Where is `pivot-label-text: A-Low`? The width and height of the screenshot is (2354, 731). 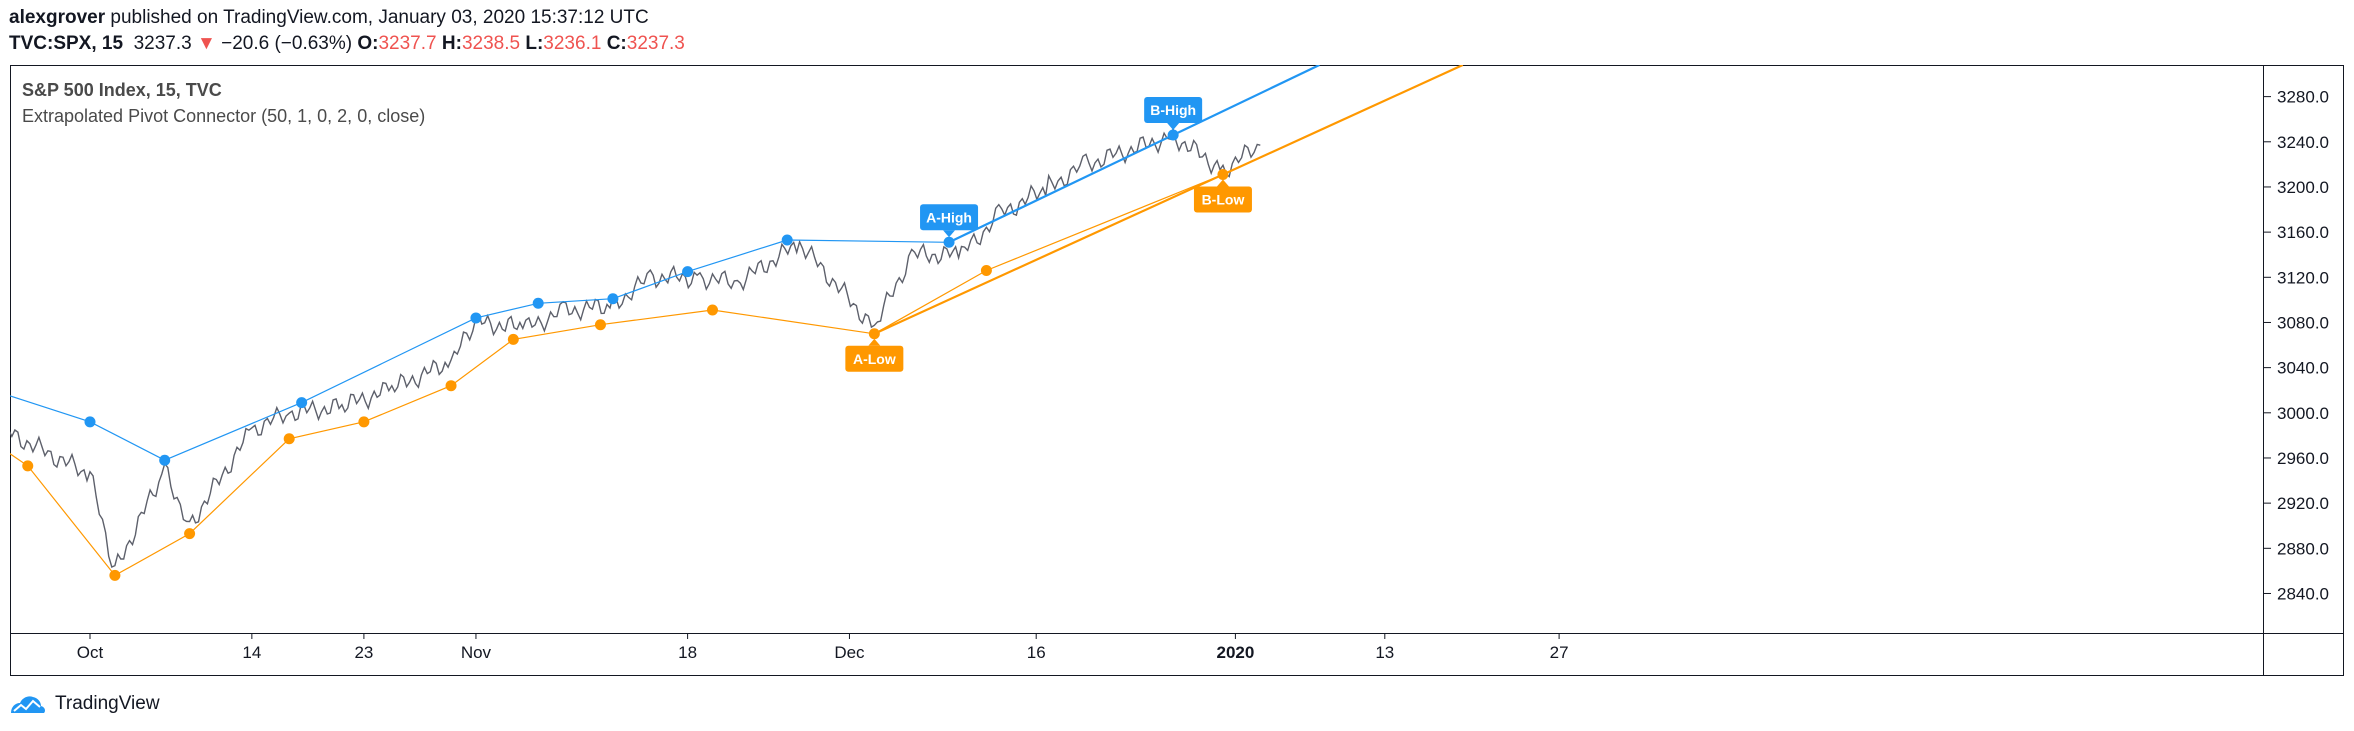 pivot-label-text: A-Low is located at coordinates (874, 359).